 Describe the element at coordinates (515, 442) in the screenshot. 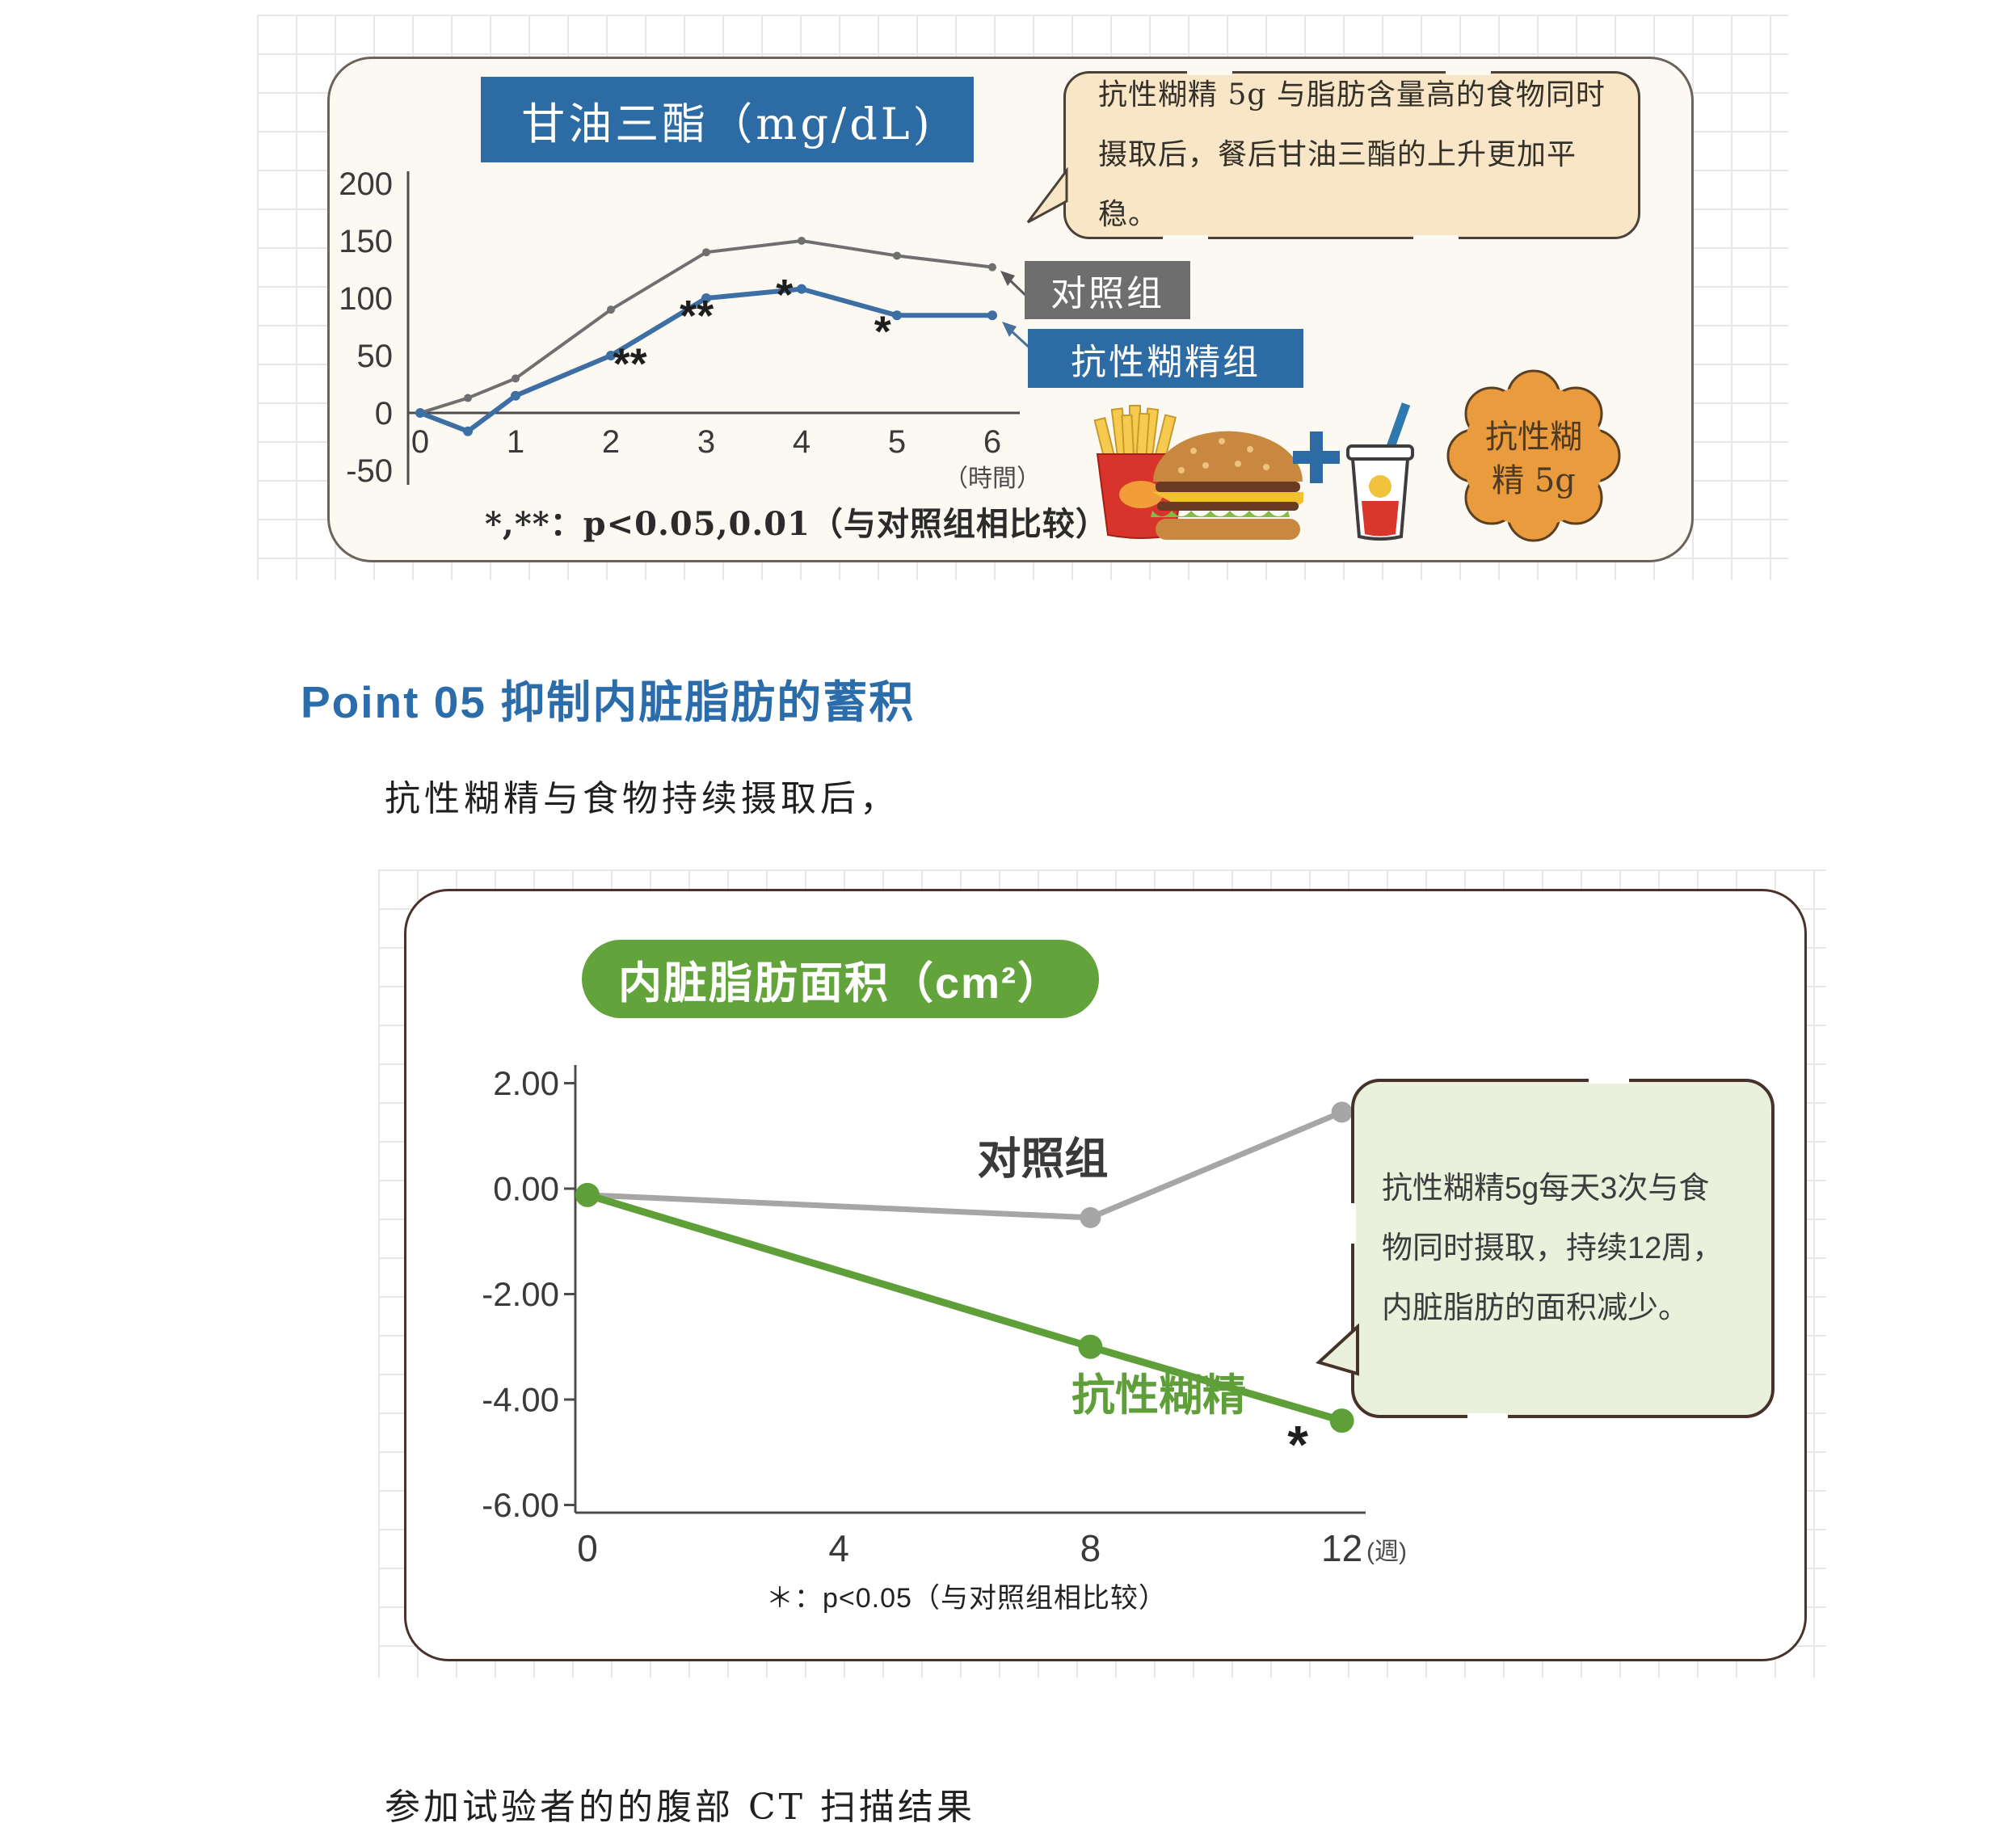

I see `svg-text: 1` at that location.